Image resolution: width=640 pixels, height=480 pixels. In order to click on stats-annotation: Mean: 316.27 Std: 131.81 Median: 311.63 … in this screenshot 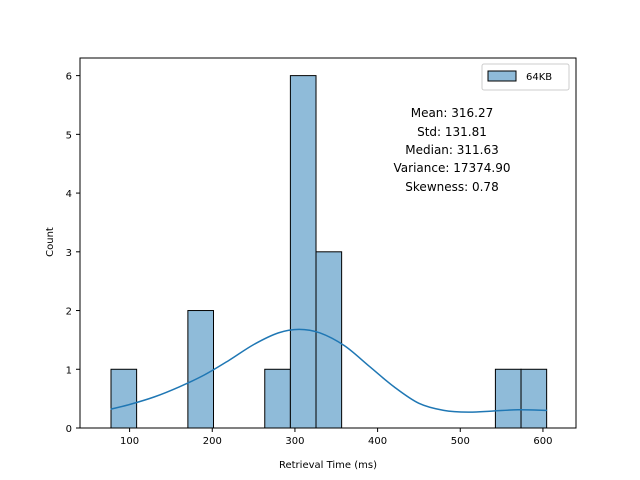, I will do `click(452, 150)`.